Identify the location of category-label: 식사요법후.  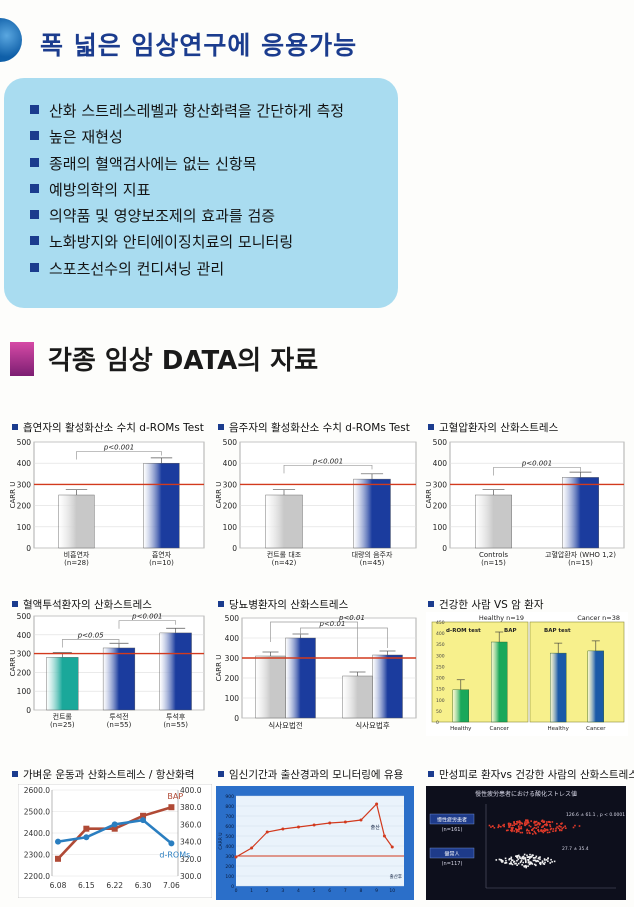
(372, 725).